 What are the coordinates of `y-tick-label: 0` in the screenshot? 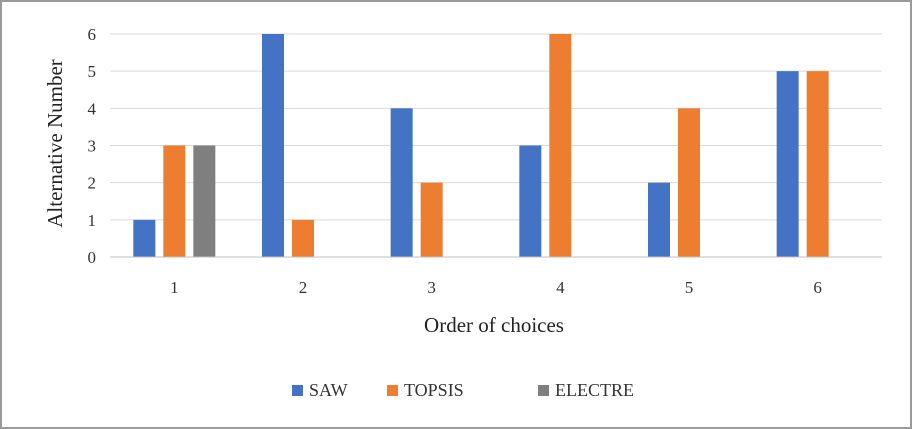 It's located at (92, 257).